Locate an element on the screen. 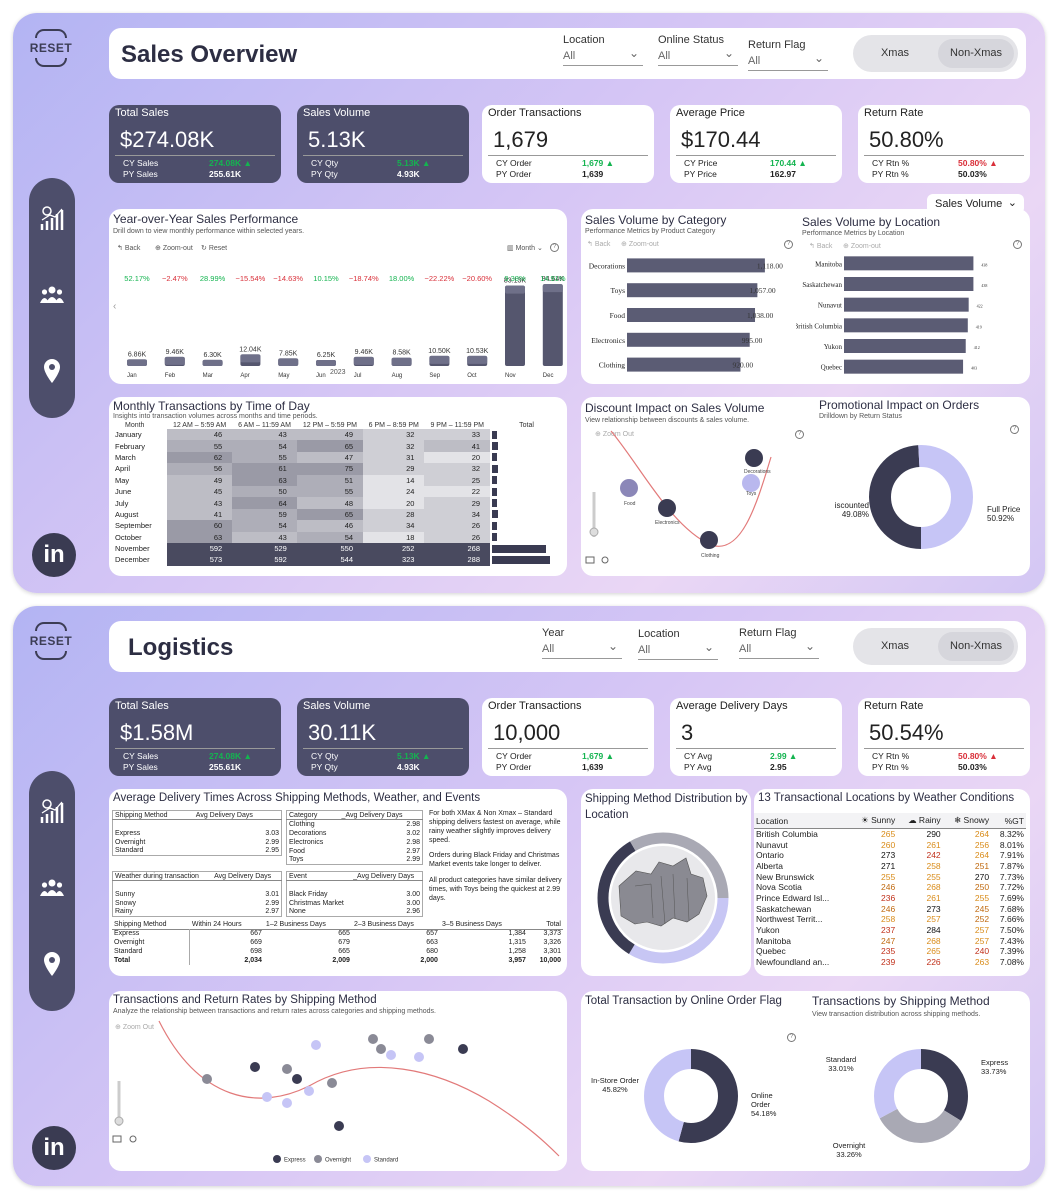 This screenshot has height=1200, width=1058. year-filter: Year All is located at coordinates (582, 643).